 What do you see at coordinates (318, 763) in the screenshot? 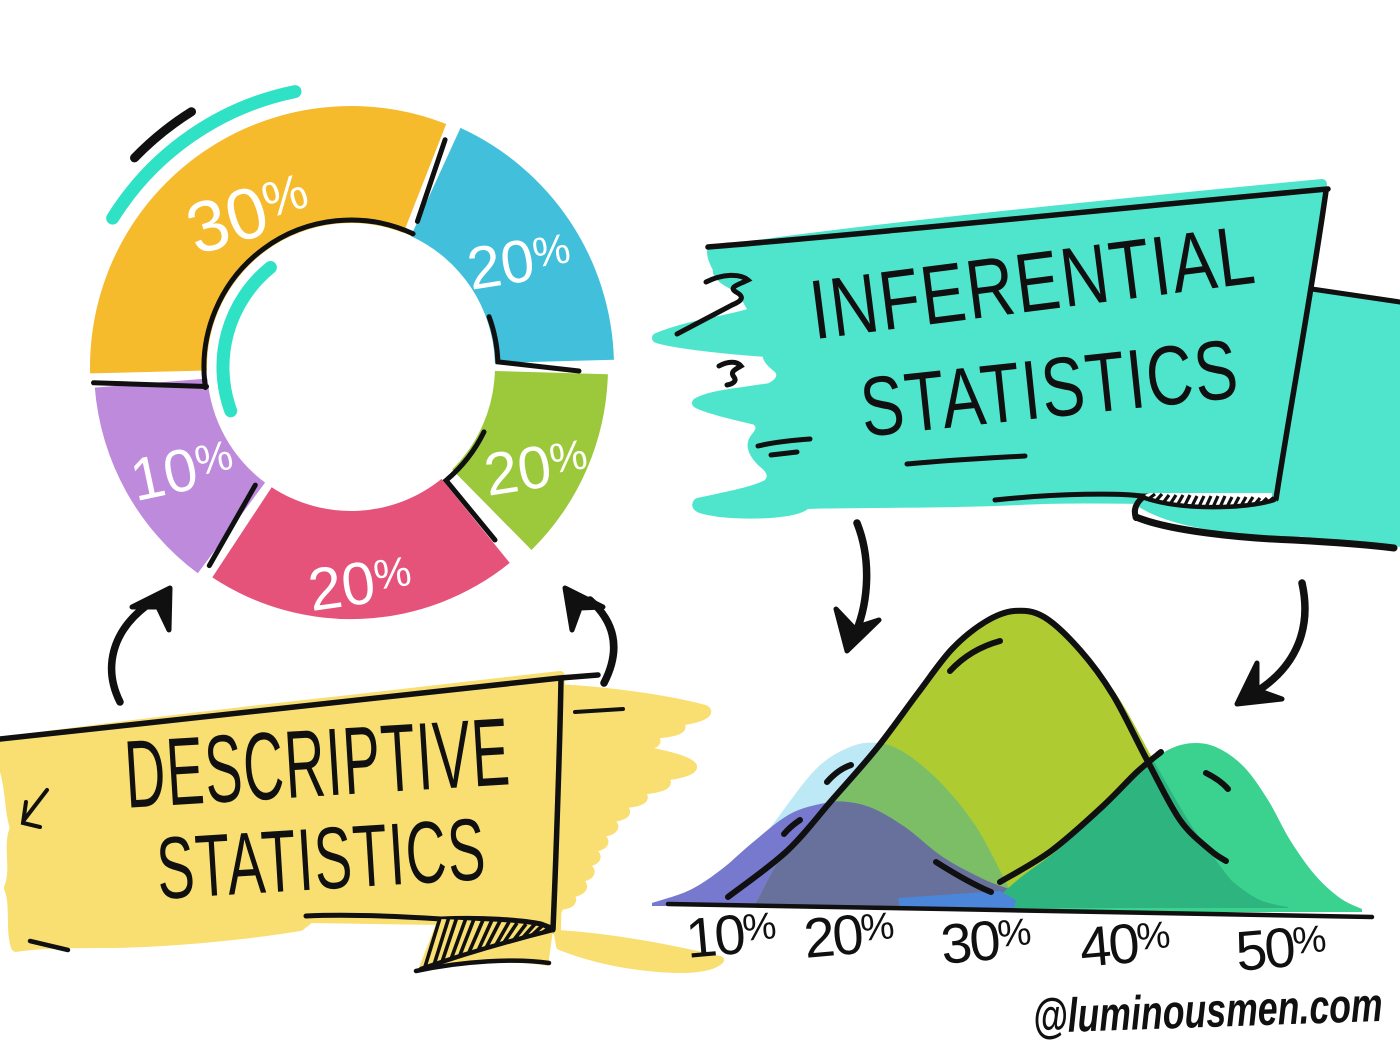
I see `svg-text: DESCRIPTIVE` at bounding box center [318, 763].